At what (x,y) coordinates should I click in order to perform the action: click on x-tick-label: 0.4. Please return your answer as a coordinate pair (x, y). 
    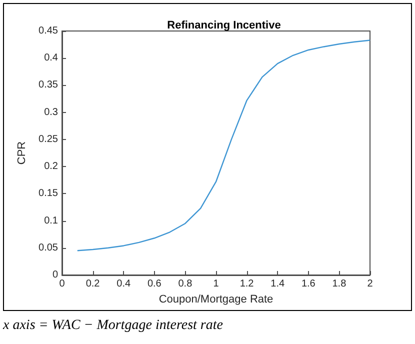
    Looking at the image, I should click on (123, 284).